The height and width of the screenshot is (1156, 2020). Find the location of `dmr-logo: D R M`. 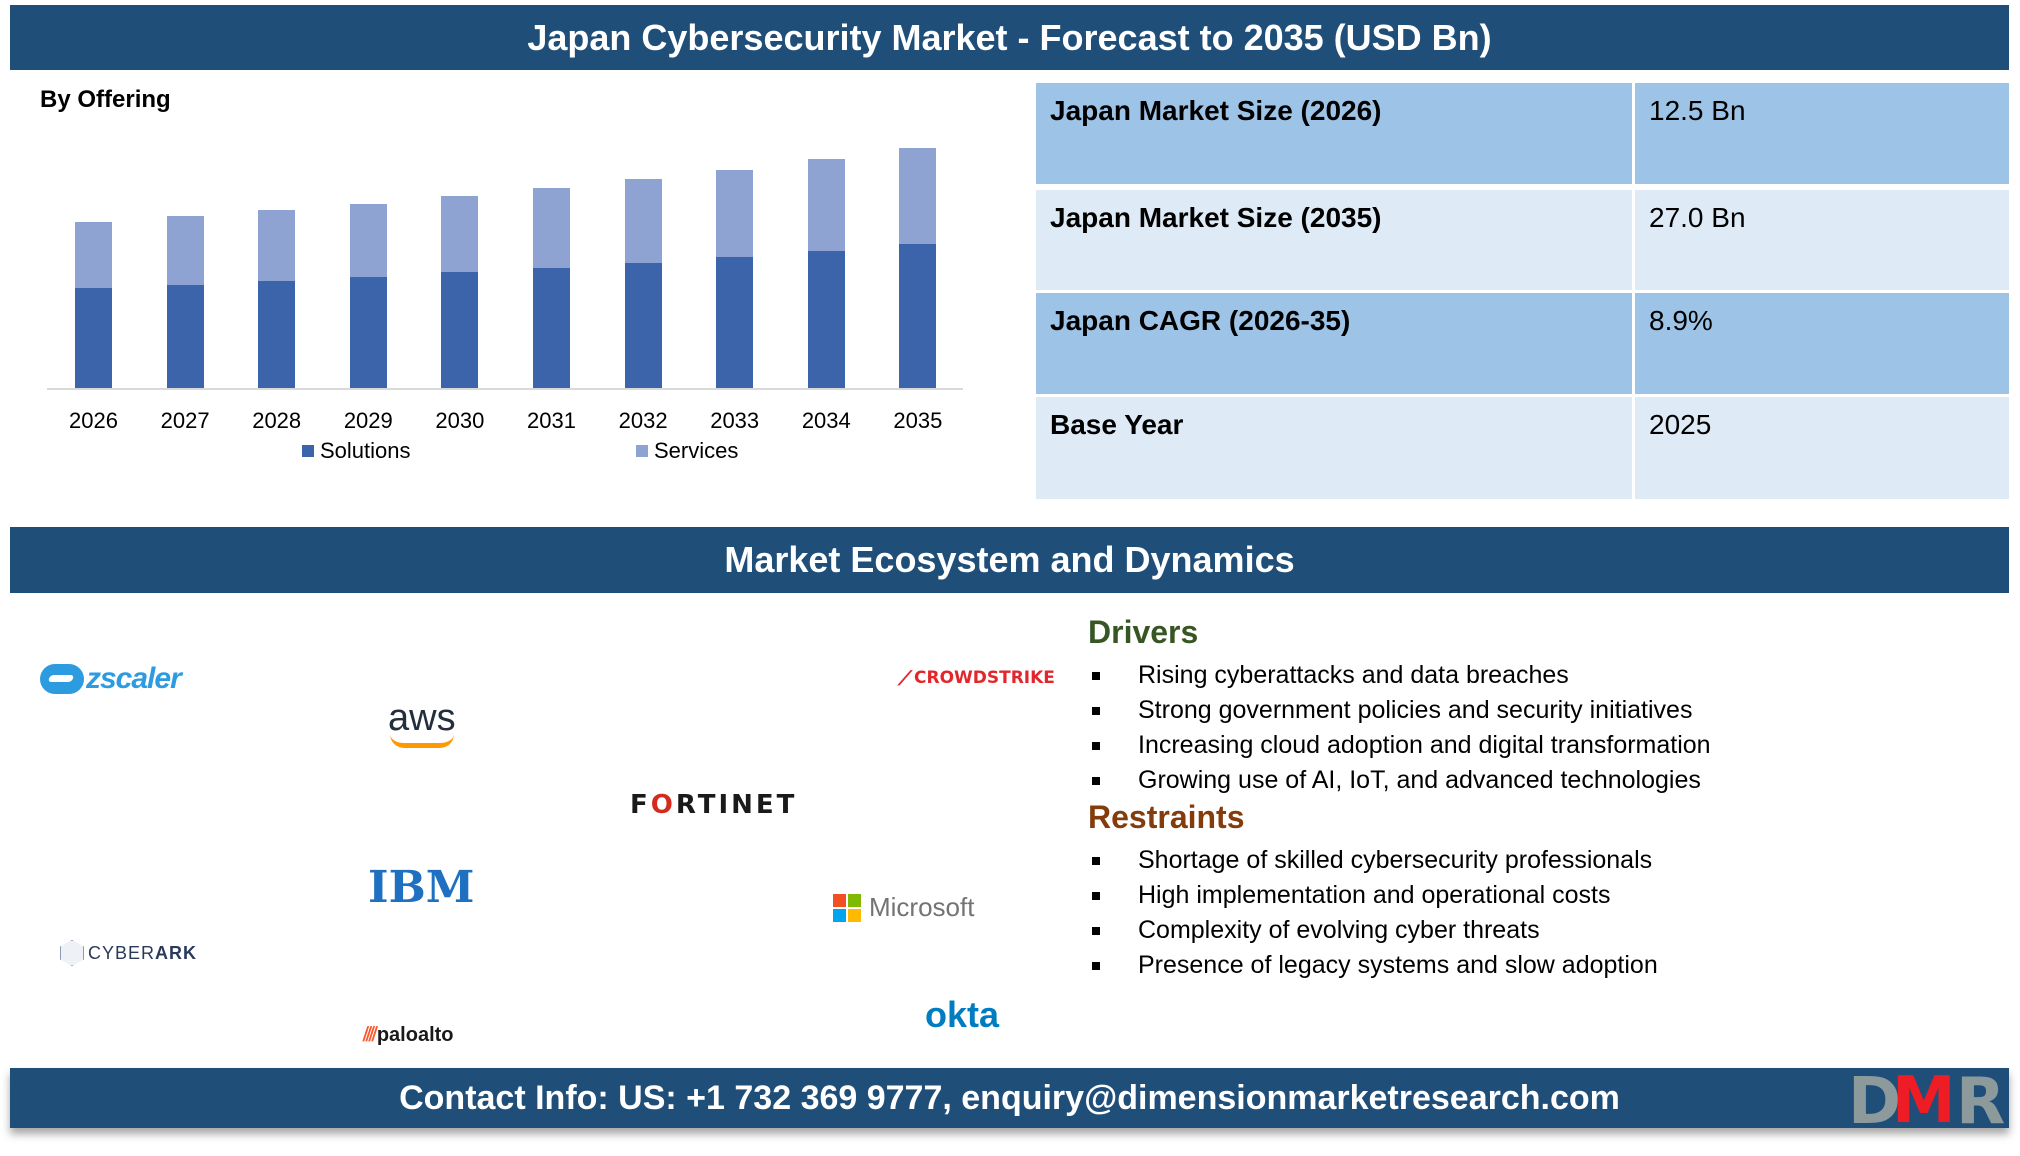

dmr-logo: D R M is located at coordinates (1928, 1100).